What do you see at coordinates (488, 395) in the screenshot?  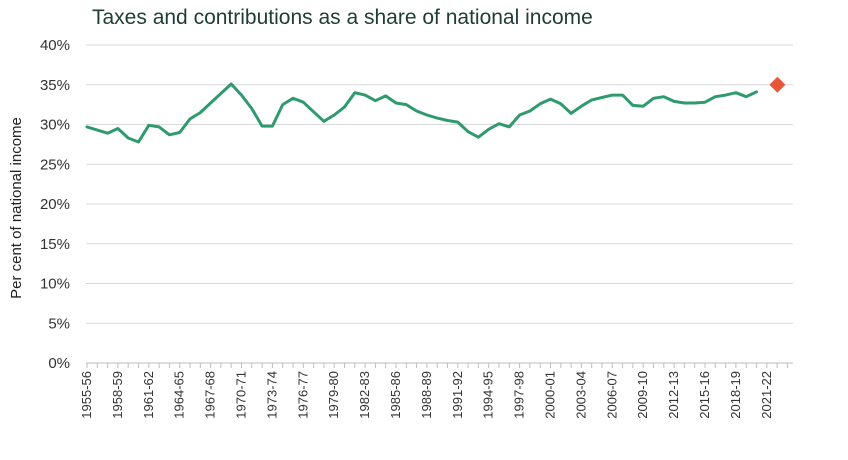 I see `x-tick-label: 1994-95` at bounding box center [488, 395].